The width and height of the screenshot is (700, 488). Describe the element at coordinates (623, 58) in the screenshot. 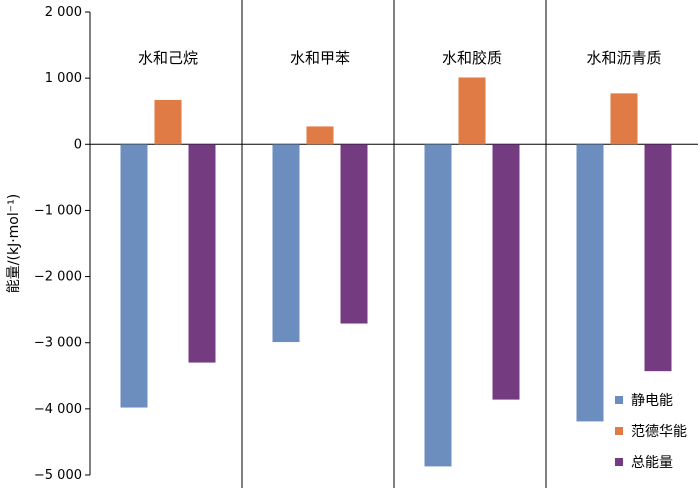

I see `category-label: 水和沥青质` at that location.